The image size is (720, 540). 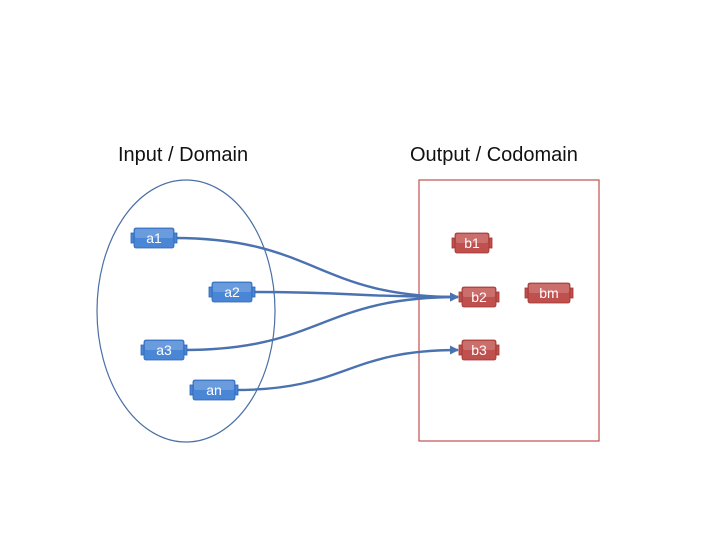 I want to click on element-an: an, so click(x=214, y=390).